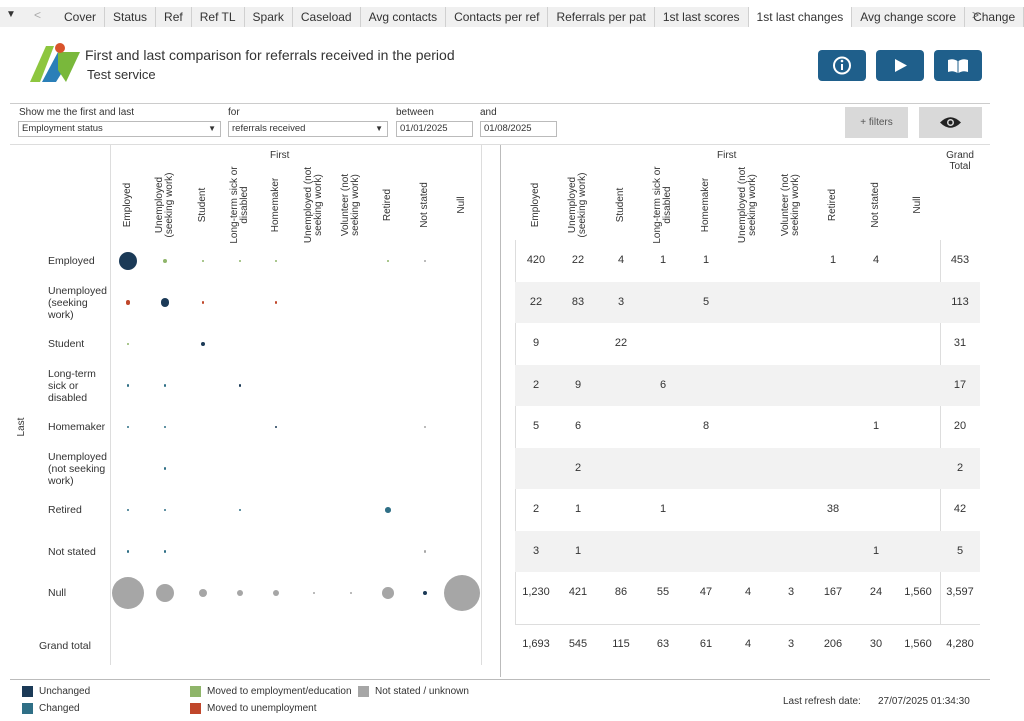 The height and width of the screenshot is (721, 1024). Describe the element at coordinates (174, 17) in the screenshot. I see `tab: Ref` at that location.